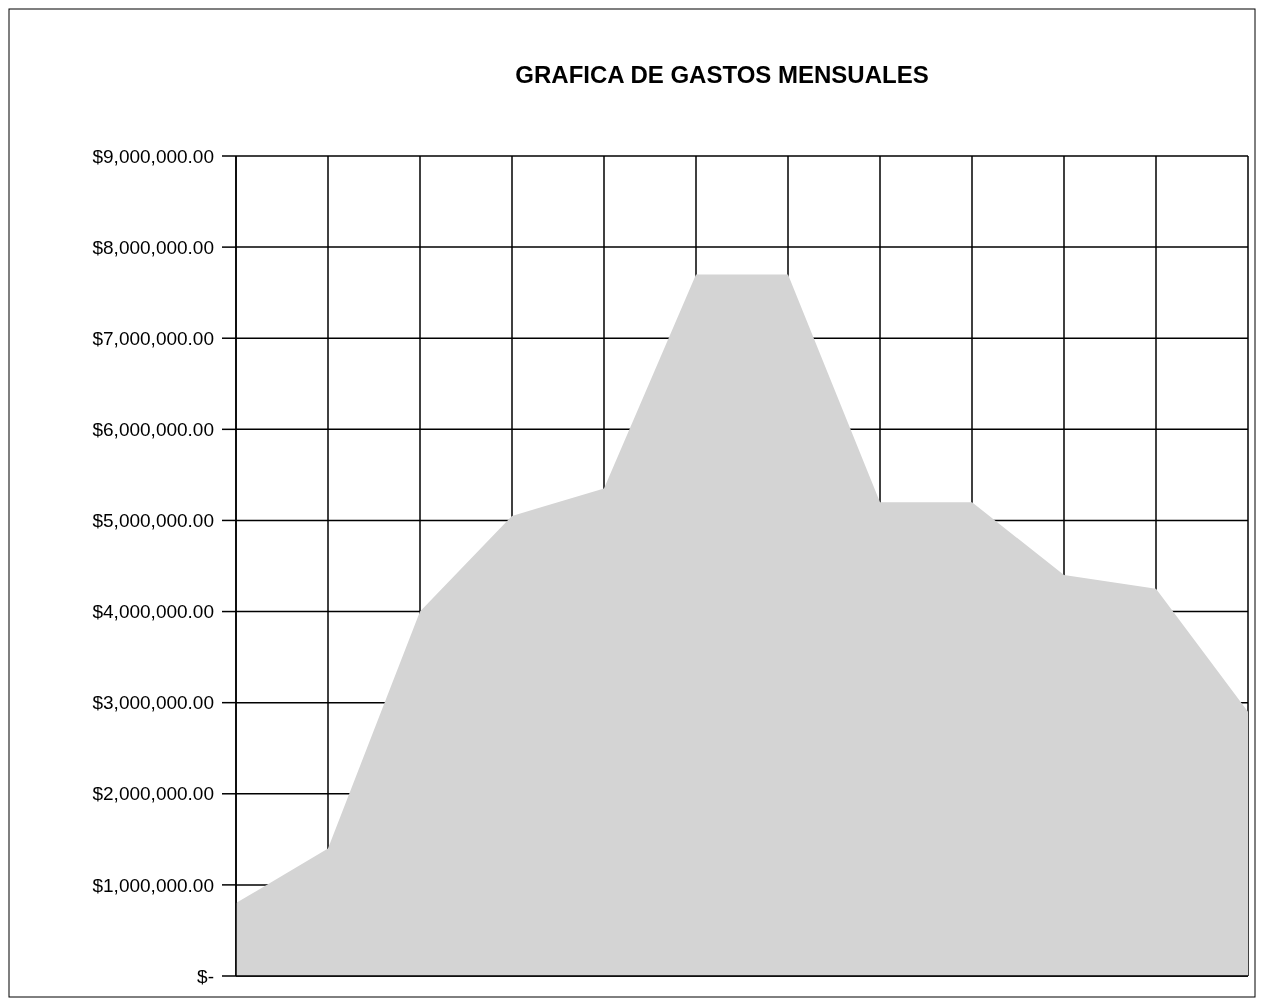 The width and height of the screenshot is (1264, 1008). What do you see at coordinates (153, 885) in the screenshot?
I see `y-tick-label: $1,000,000.00` at bounding box center [153, 885].